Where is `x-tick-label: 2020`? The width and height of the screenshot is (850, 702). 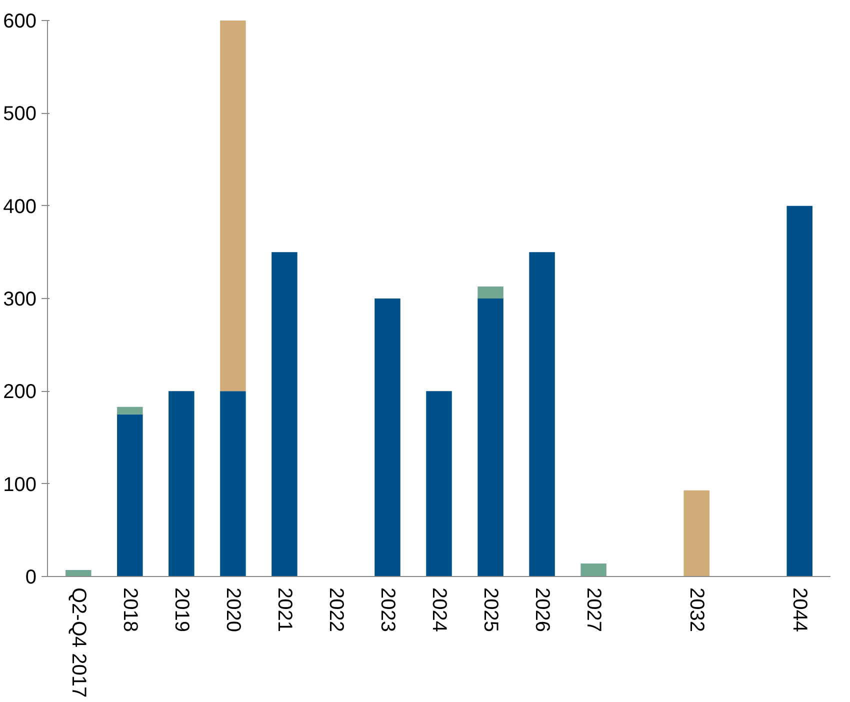 x-tick-label: 2020 is located at coordinates (233, 610).